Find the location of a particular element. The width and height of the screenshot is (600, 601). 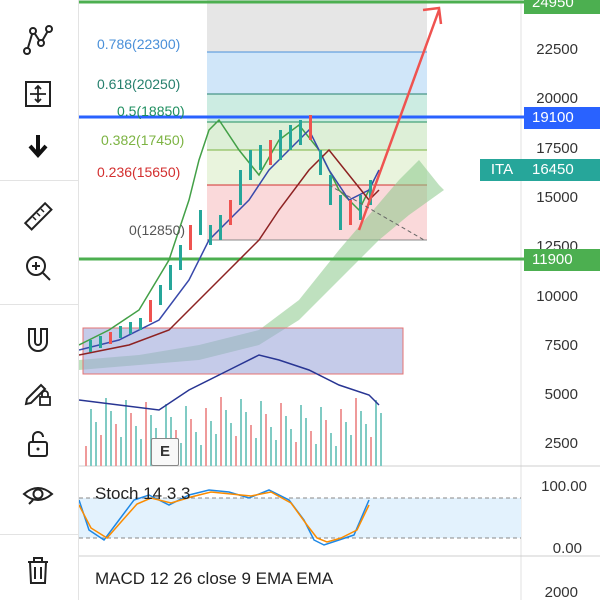

ruler-icon is located at coordinates (38, 216).